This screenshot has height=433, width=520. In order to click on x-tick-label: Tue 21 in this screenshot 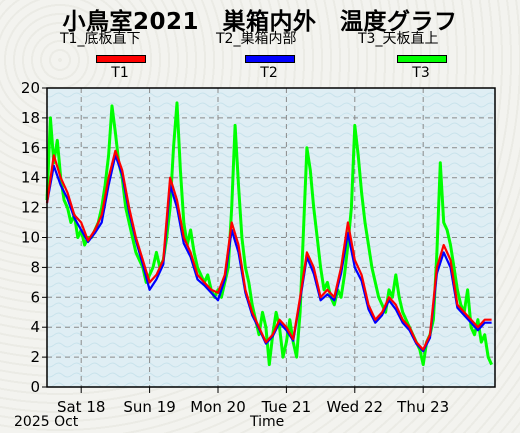, I will do `click(286, 407)`.